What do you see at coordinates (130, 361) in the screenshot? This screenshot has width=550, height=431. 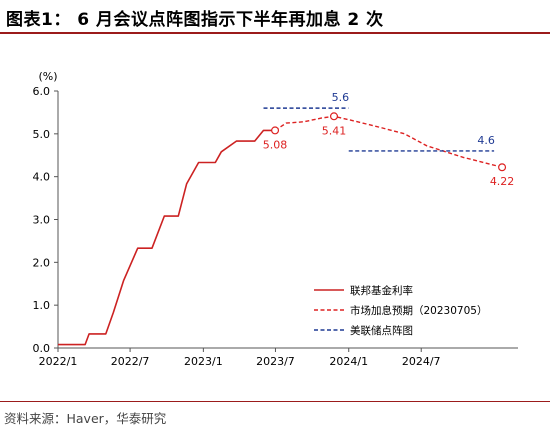 I see `x-tick-label: 2022/7` at bounding box center [130, 361].